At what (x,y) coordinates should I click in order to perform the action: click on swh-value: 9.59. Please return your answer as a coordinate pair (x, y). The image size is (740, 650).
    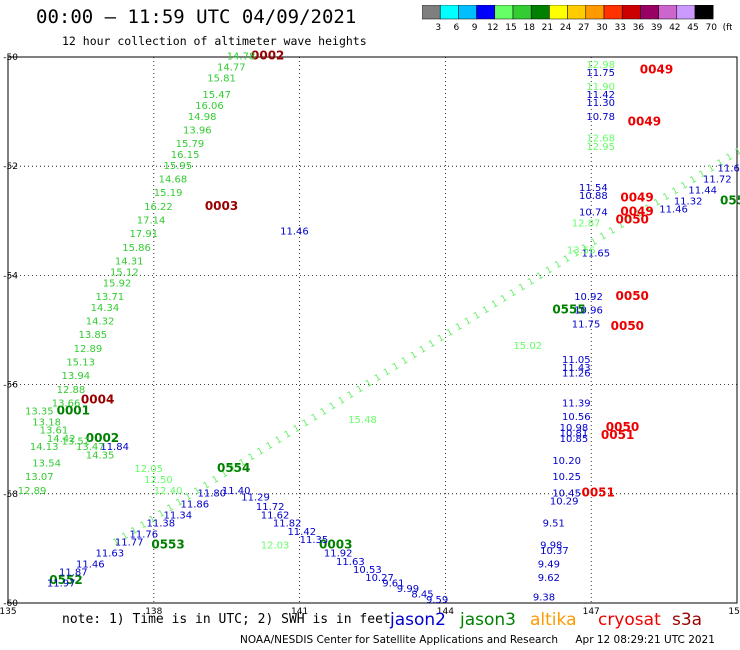
    Looking at the image, I should click on (437, 600).